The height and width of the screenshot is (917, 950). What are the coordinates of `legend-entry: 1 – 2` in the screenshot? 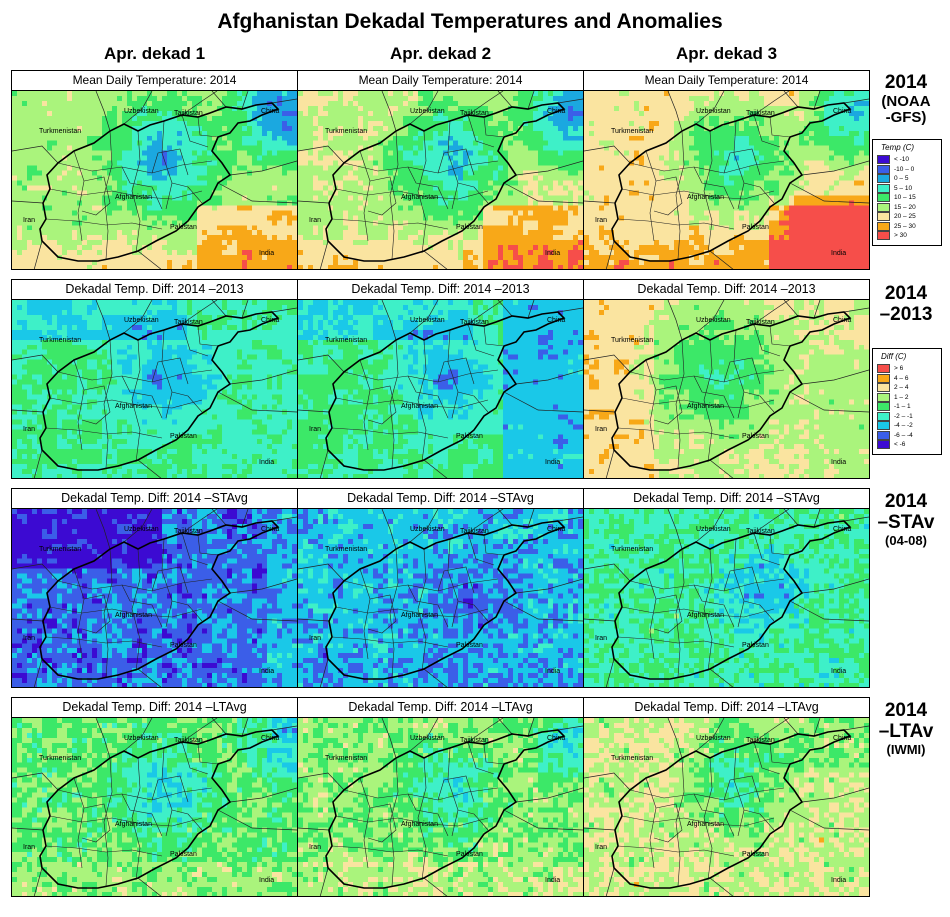 It's located at (907, 397).